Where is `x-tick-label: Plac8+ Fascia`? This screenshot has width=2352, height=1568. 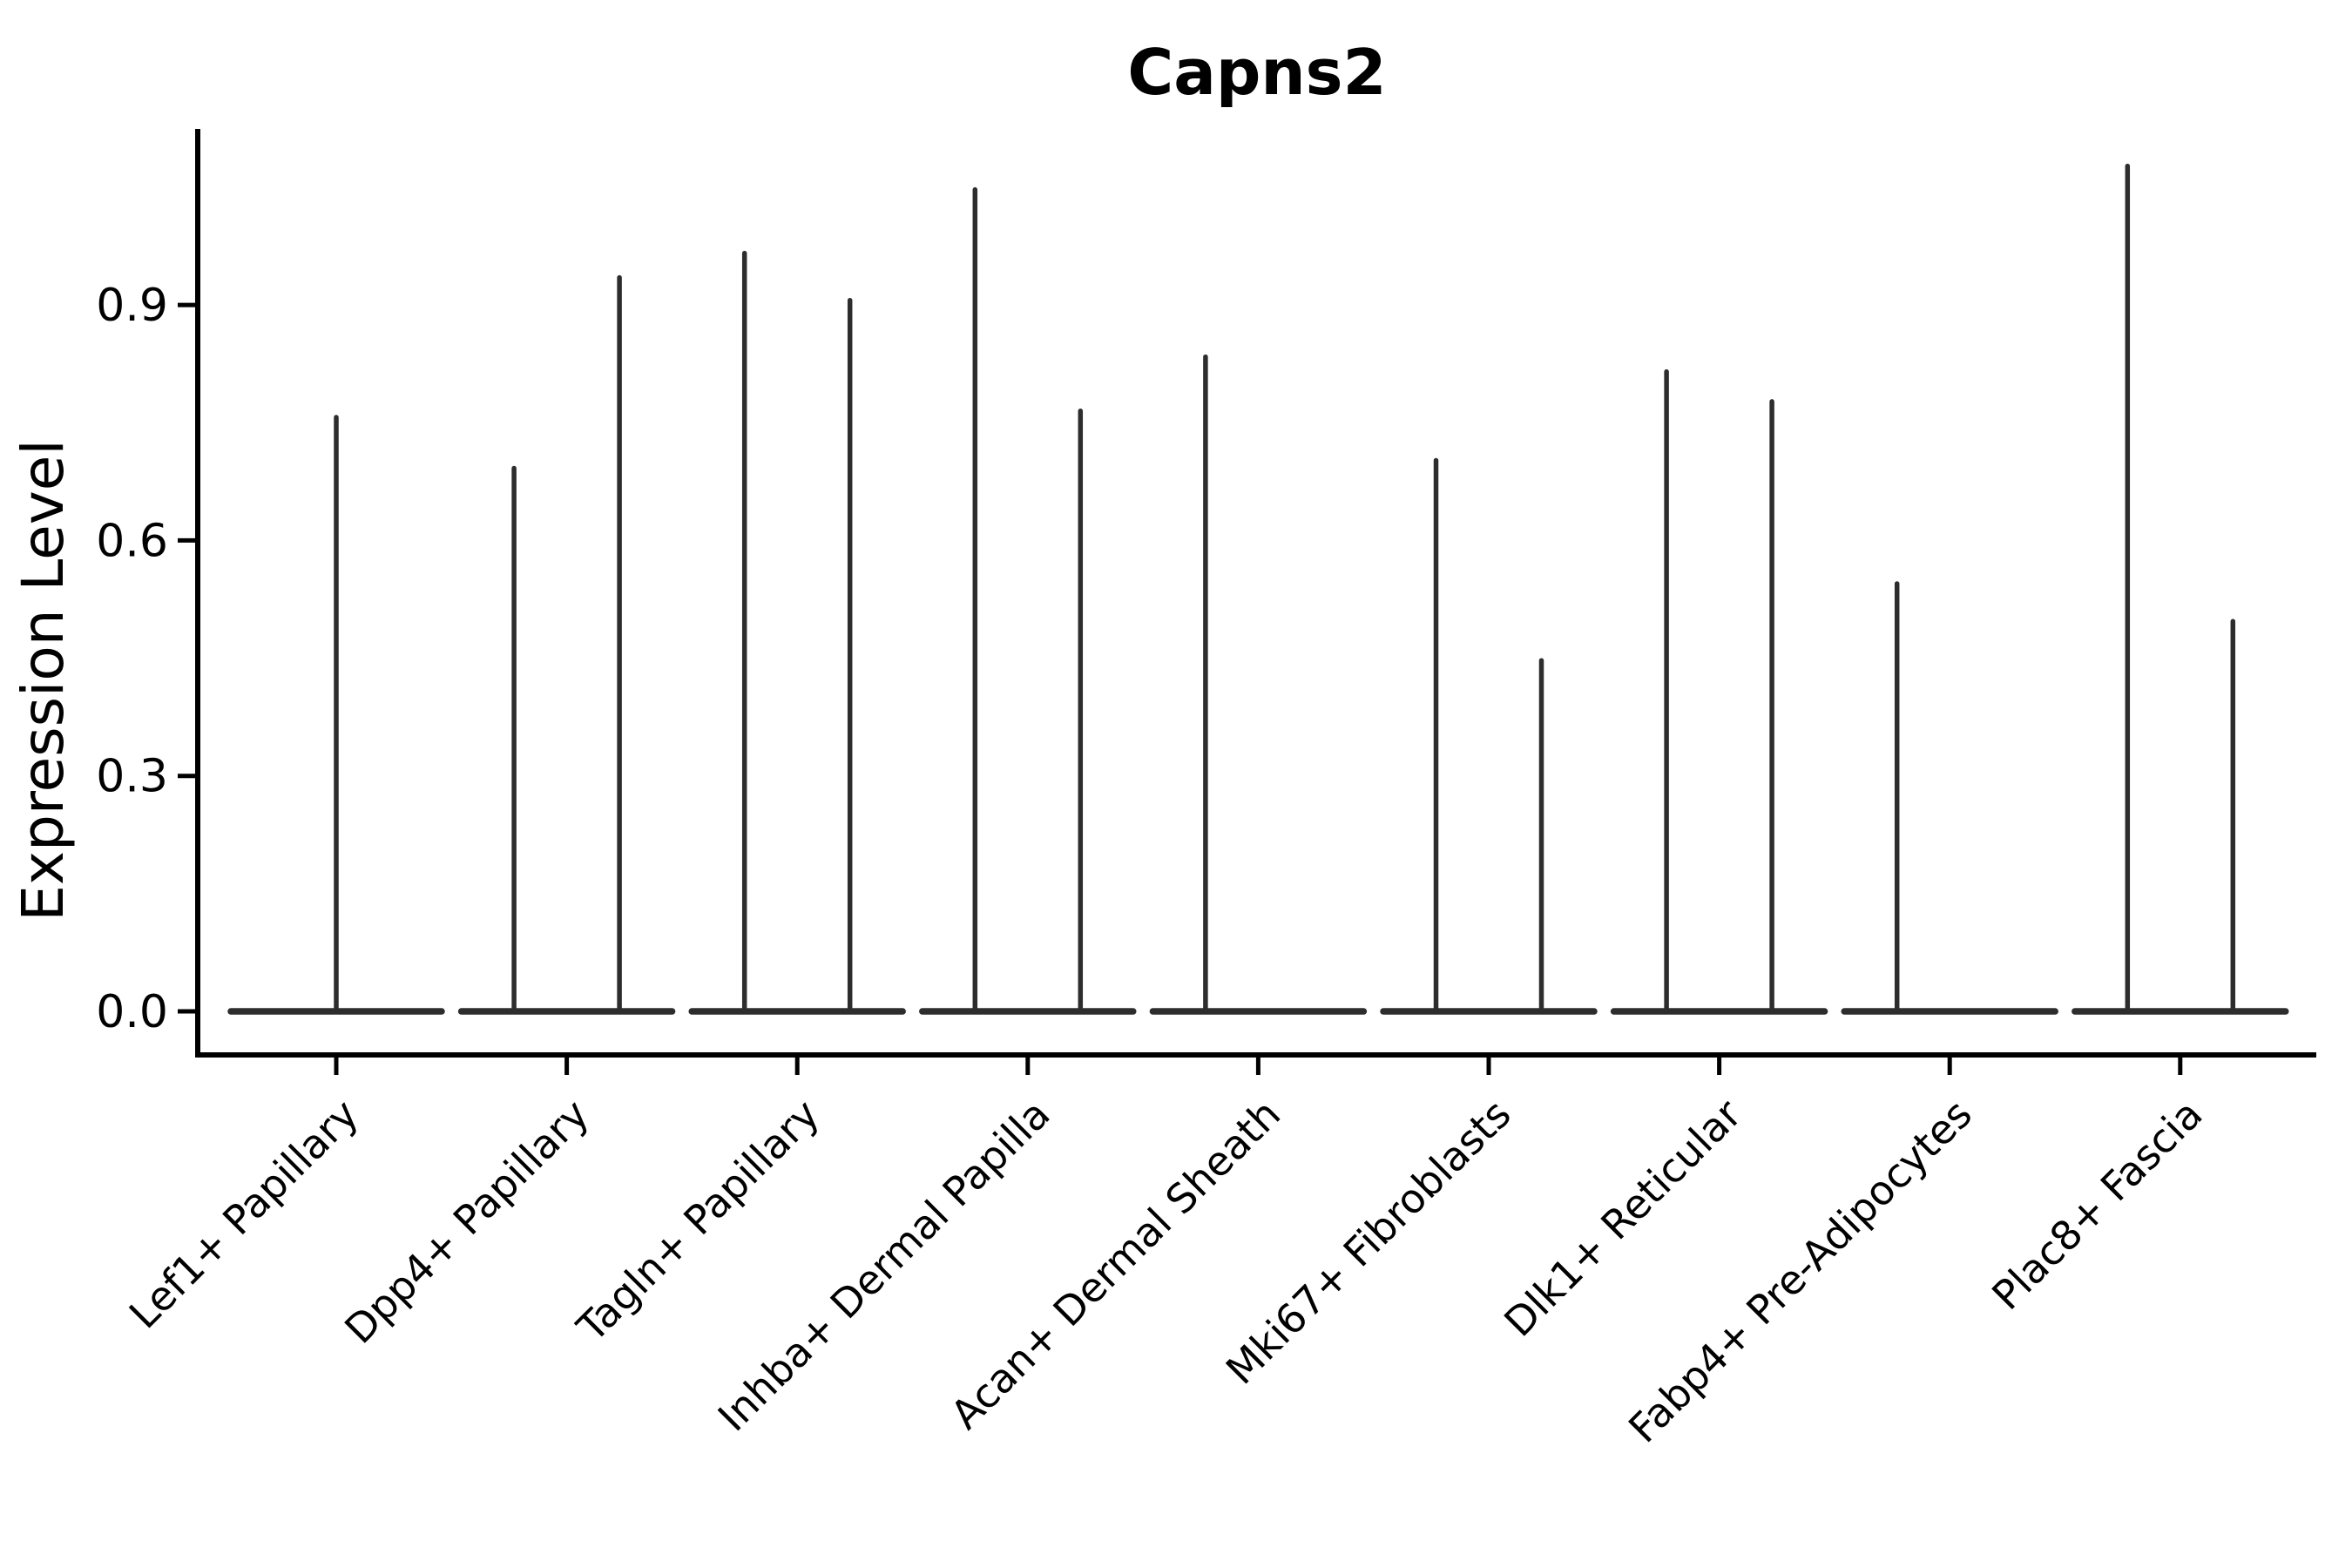 x-tick-label: Plac8+ Fascia is located at coordinates (2097, 1205).